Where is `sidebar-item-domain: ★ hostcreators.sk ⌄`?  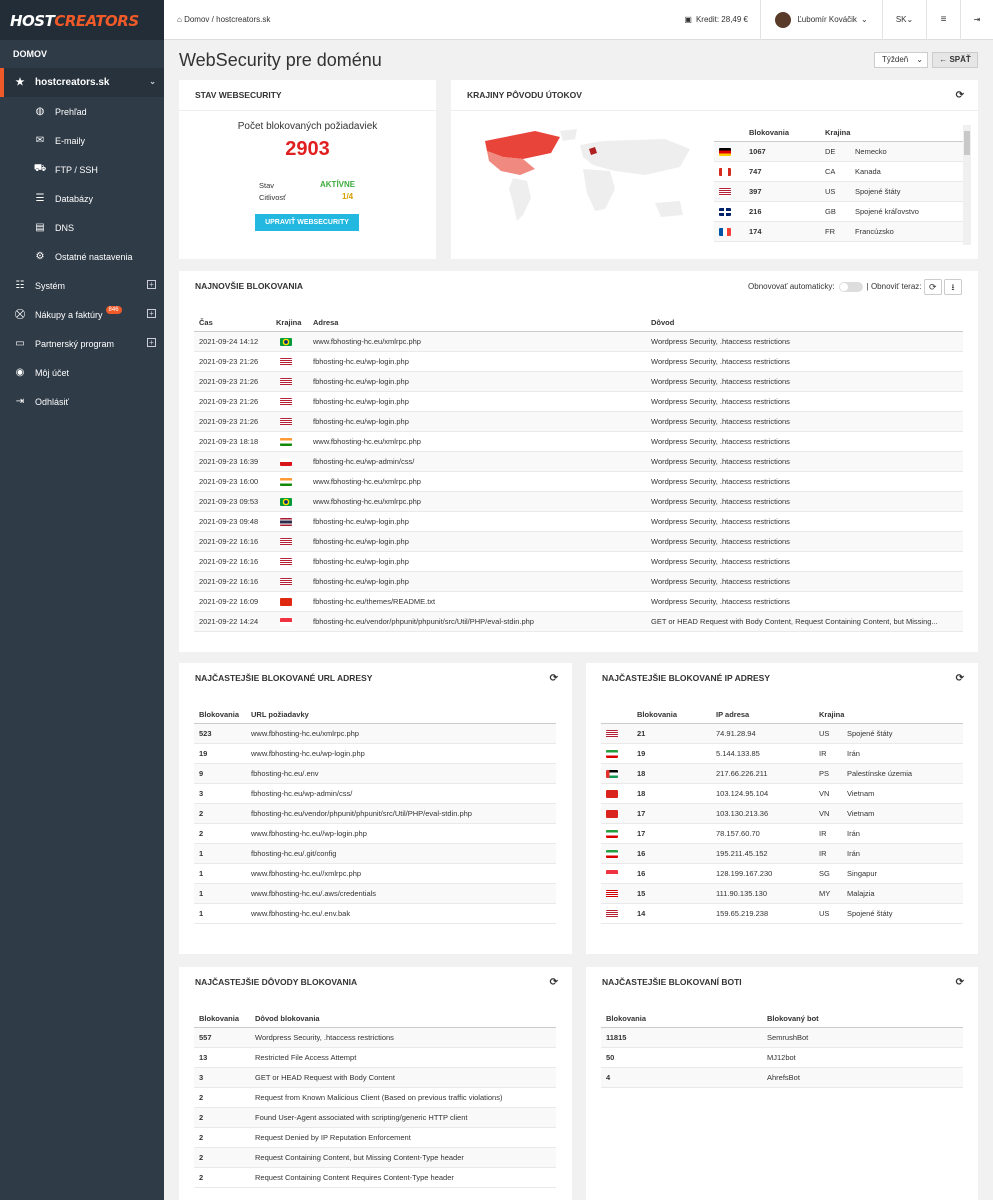
sidebar-item-domain: ★ hostcreators.sk ⌄ is located at coordinates (82, 82).